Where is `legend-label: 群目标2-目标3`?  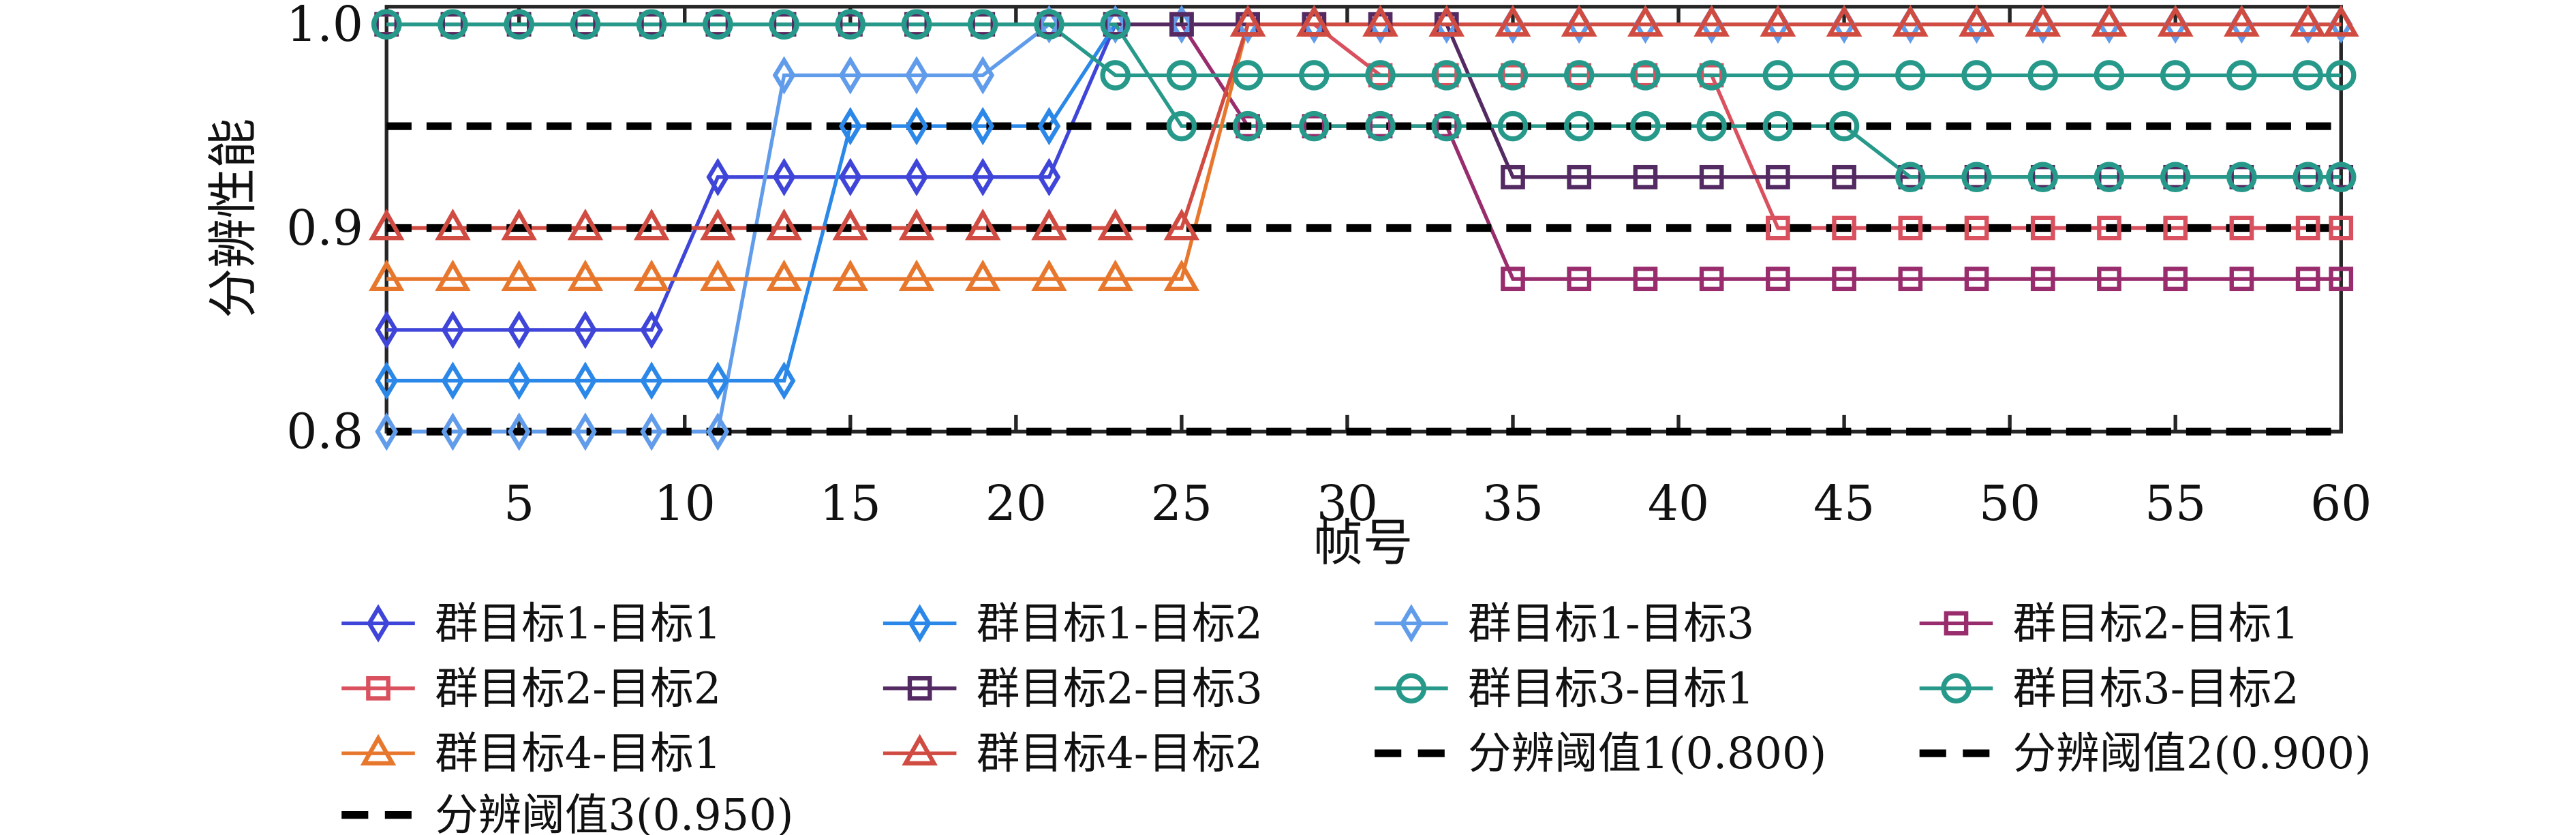
legend-label: 群目标2-目标3 is located at coordinates (1120, 688).